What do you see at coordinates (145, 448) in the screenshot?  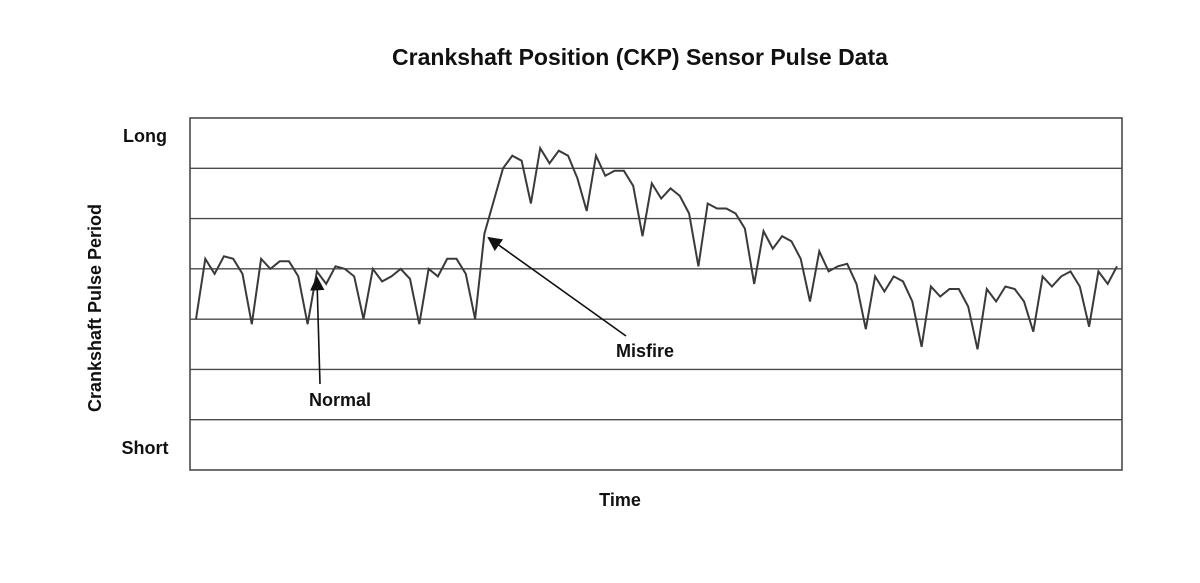 I see `y-tick-label-short: Short` at bounding box center [145, 448].